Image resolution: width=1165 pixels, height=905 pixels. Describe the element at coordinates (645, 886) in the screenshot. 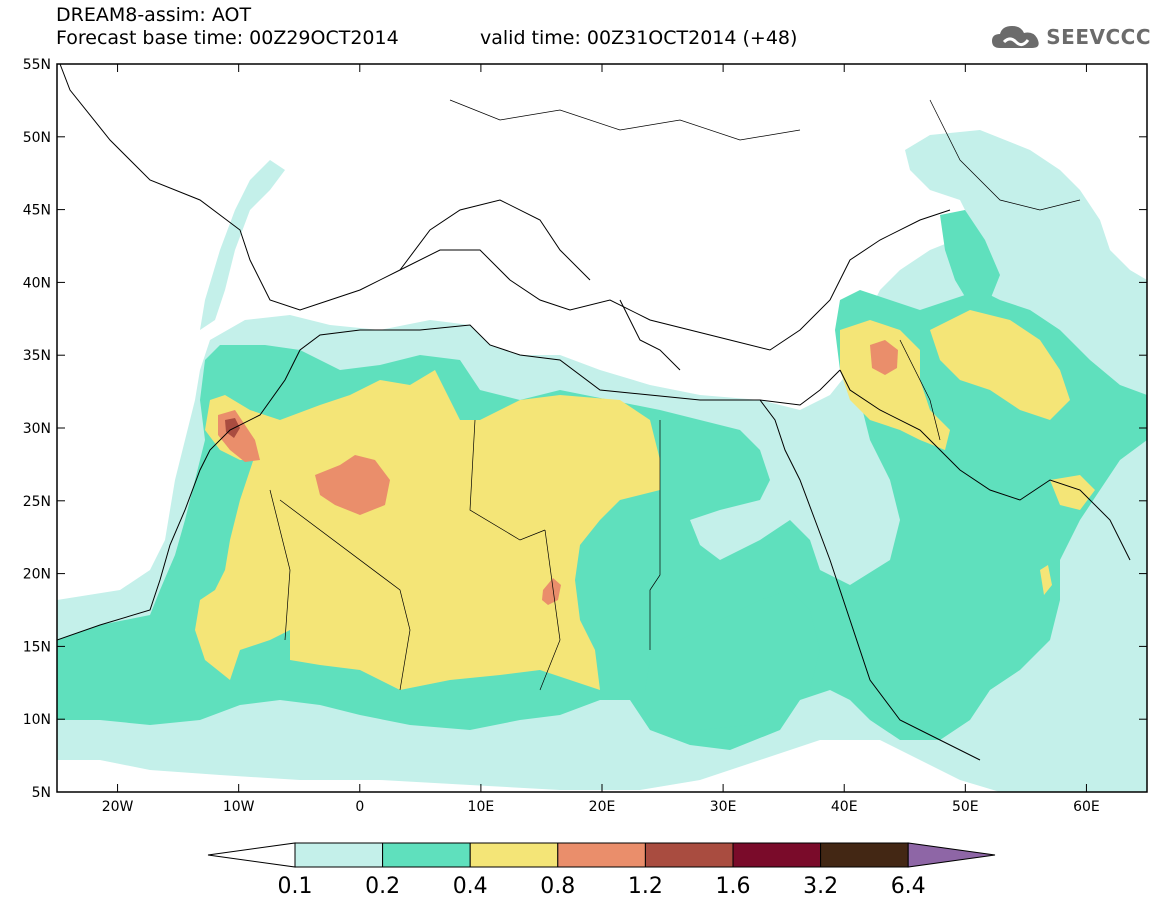

I see `colorbar-label: 1.2` at that location.